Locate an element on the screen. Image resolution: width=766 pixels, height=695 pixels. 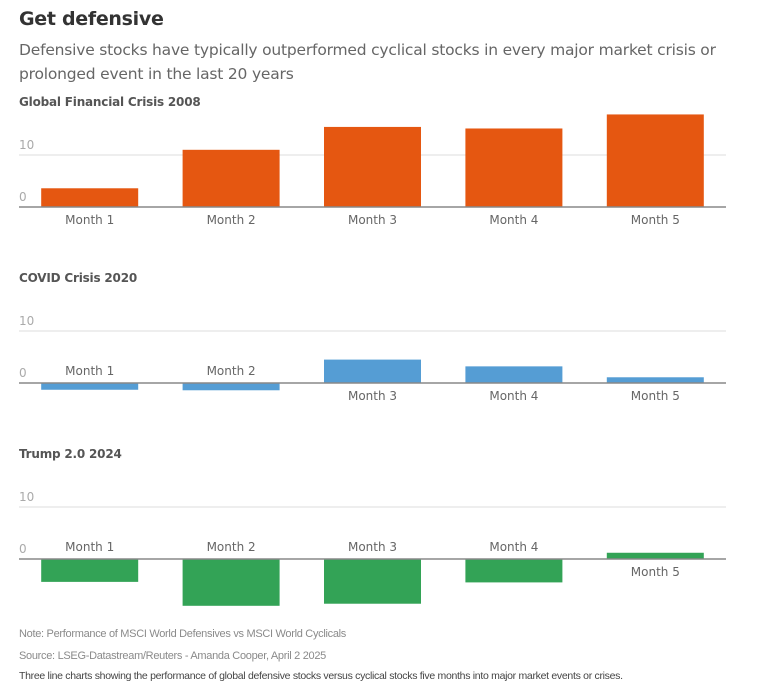
panel-title-covid: COVID Crisis 2020 is located at coordinates (78, 278).